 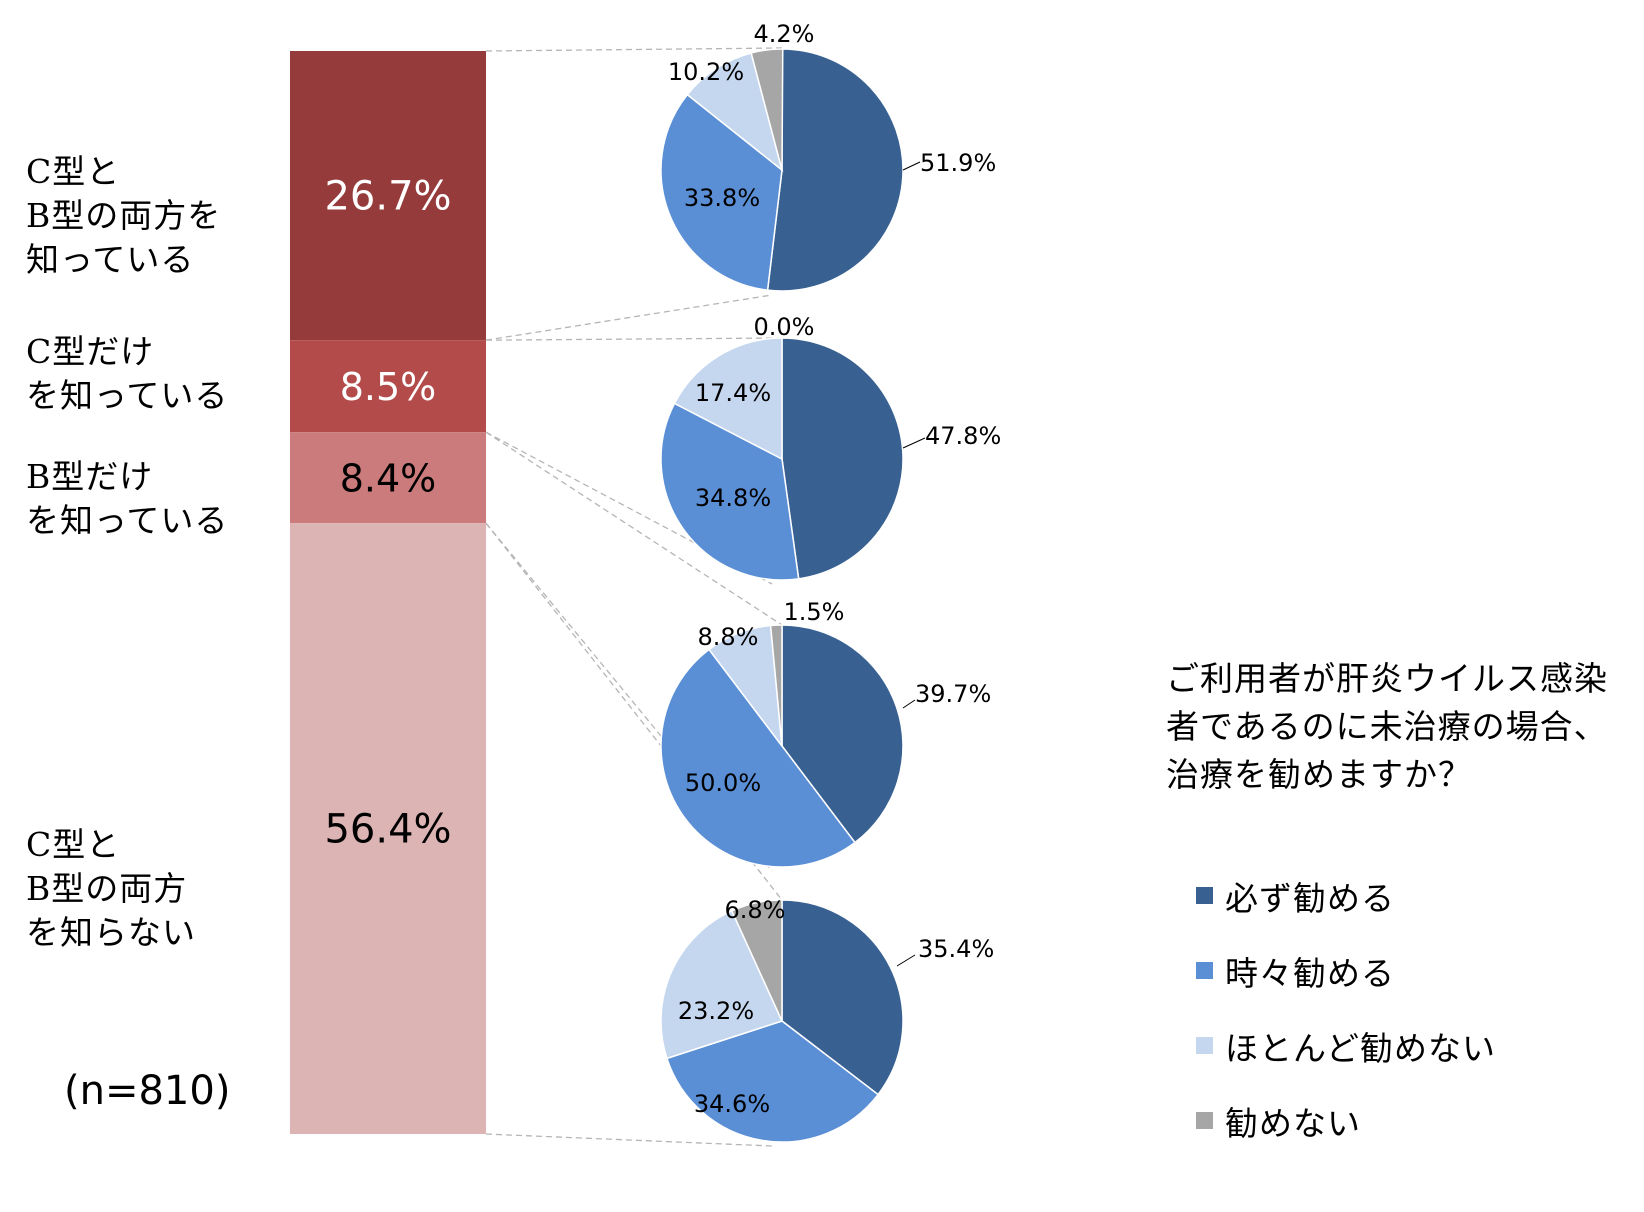 I want to click on question-text: ご利用者が肝炎ウイルス感染者であるのに未治療の場合、治療を勧めますか？, so click(x=1387, y=726).